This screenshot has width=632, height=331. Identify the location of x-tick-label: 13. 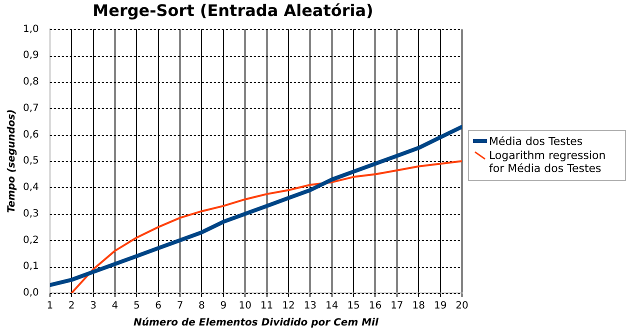
(310, 306).